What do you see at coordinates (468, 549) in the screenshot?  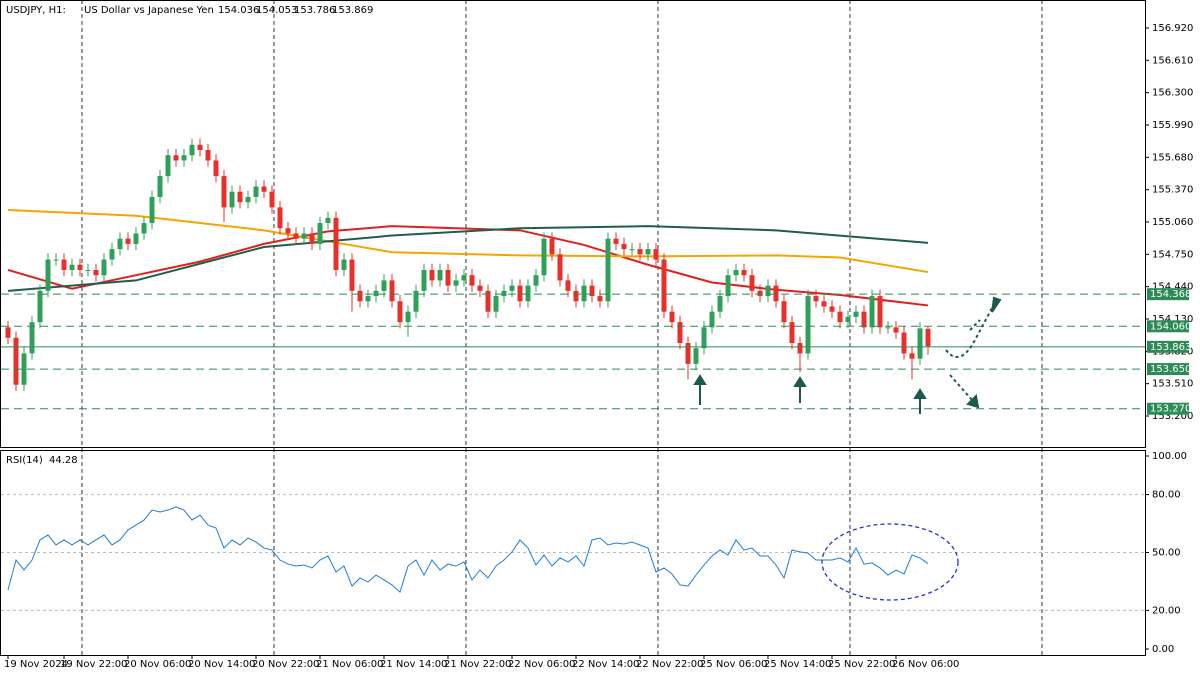 I see `rsi-line` at bounding box center [468, 549].